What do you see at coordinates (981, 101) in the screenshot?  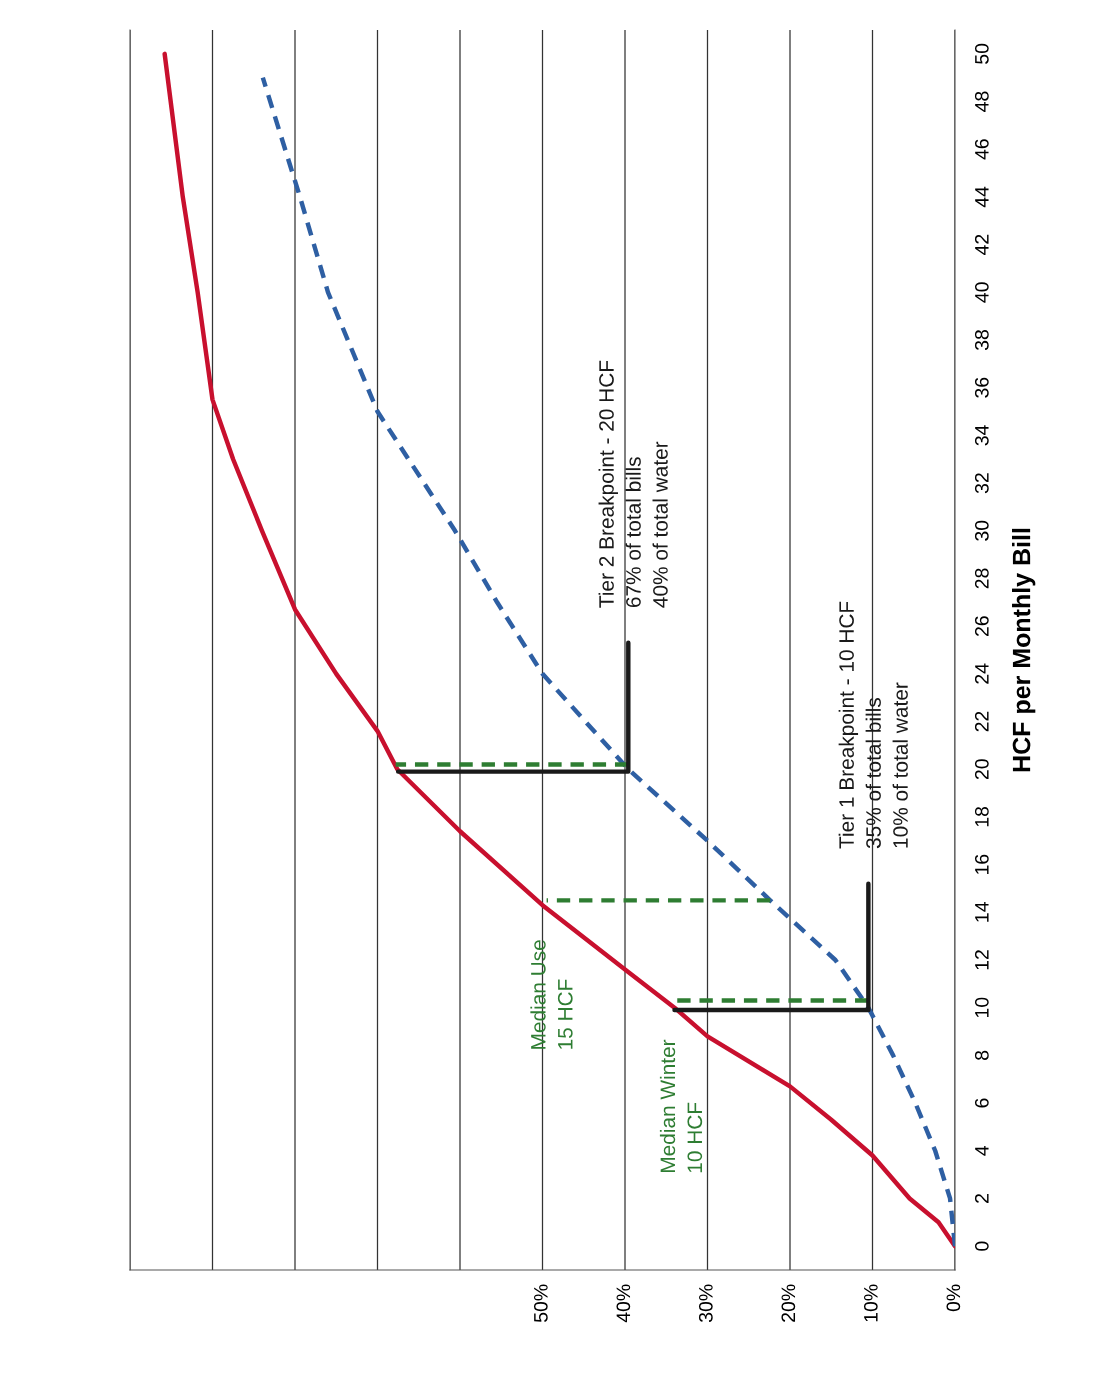 I see `y-tick-label: 48` at bounding box center [981, 101].